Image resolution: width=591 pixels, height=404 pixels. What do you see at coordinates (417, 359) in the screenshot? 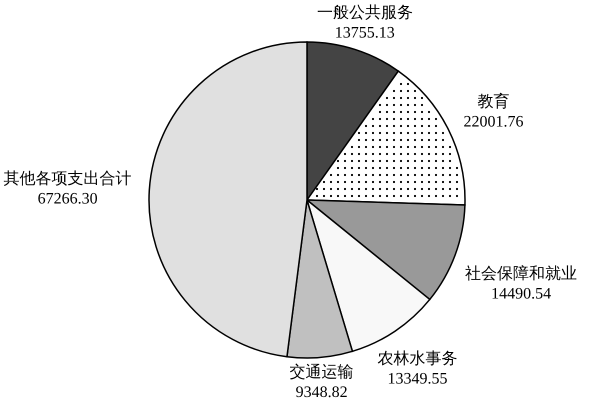
I see `slice-label: 农林水事务` at bounding box center [417, 359].